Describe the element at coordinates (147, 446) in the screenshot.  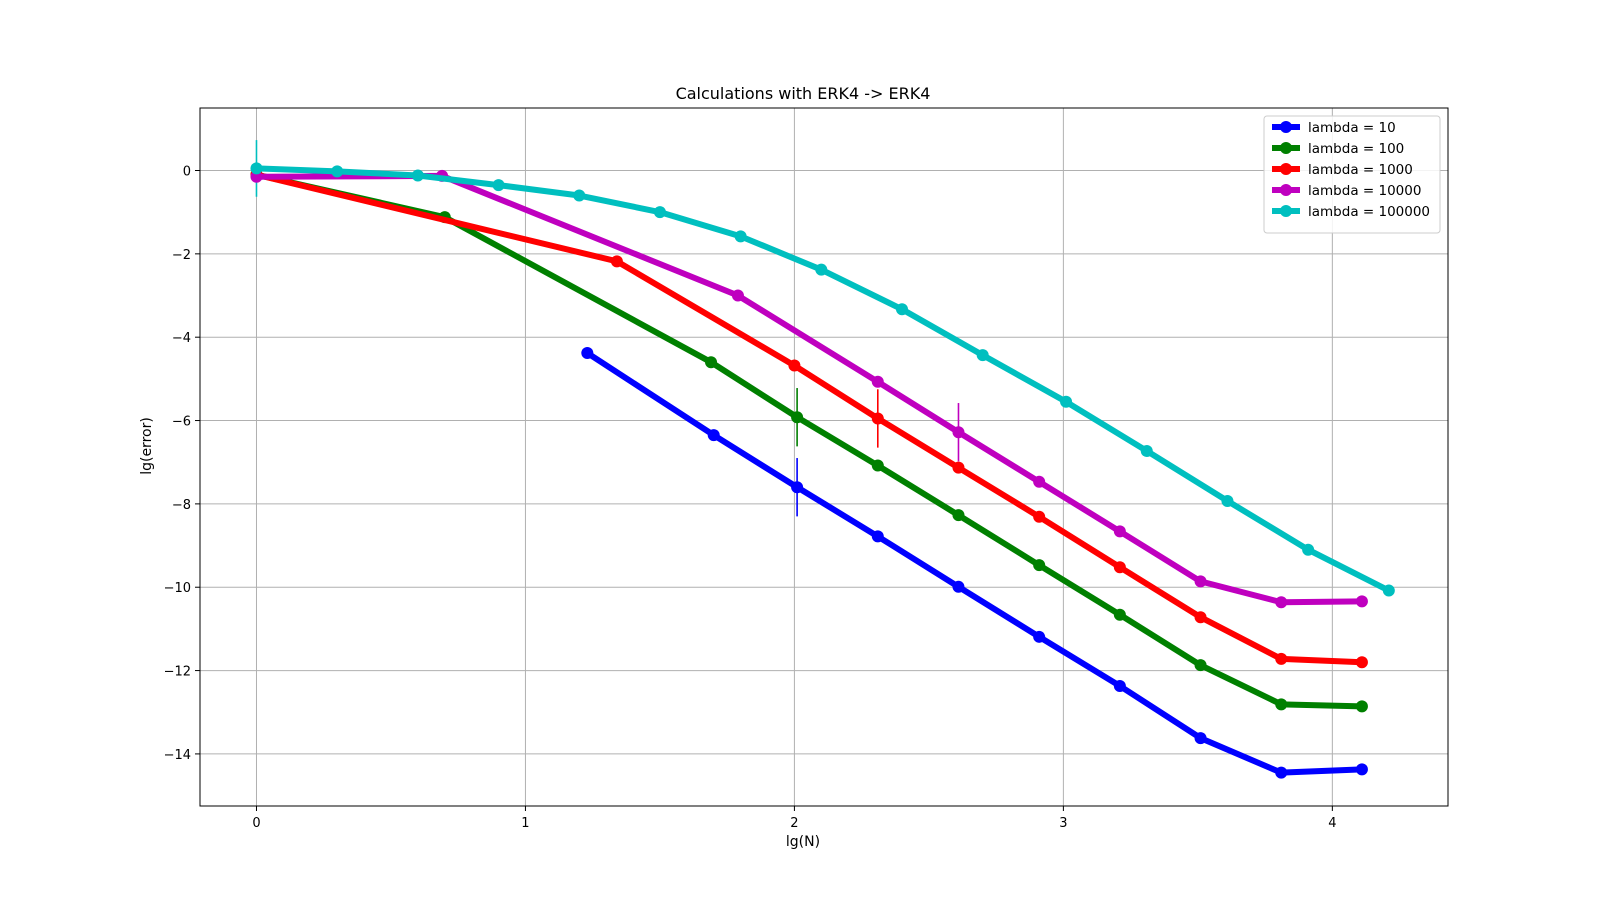
I see `y-axis-label: lg(error)` at that location.